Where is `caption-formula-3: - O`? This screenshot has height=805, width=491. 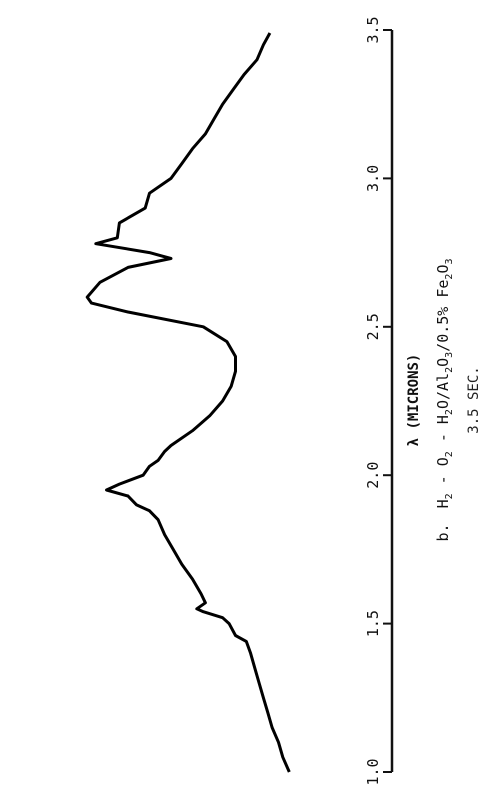
caption-formula-3: - O is located at coordinates (443, 475).